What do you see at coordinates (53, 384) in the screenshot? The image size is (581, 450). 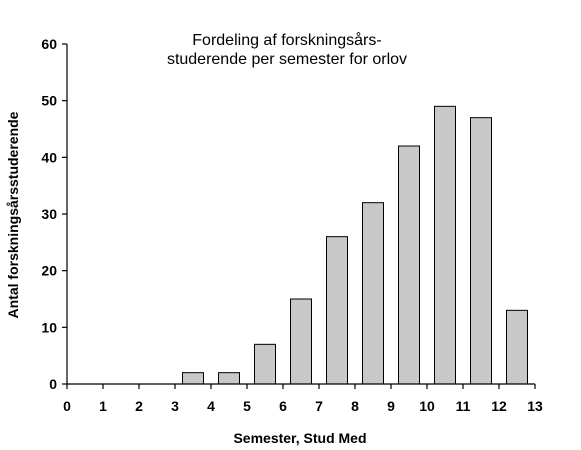 I see `y-tick-label: 0` at bounding box center [53, 384].